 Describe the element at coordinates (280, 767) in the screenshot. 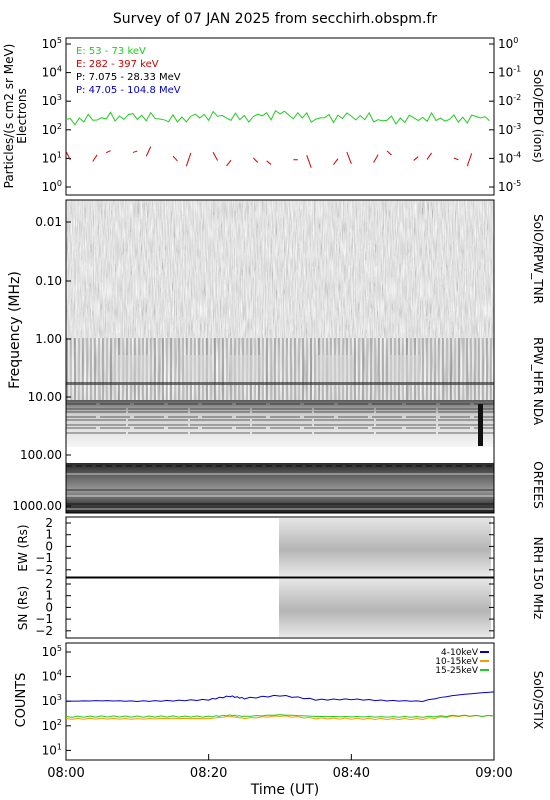

I see `x-axis-tick-labels: 08:00 08:20 08:40 09:00` at that location.